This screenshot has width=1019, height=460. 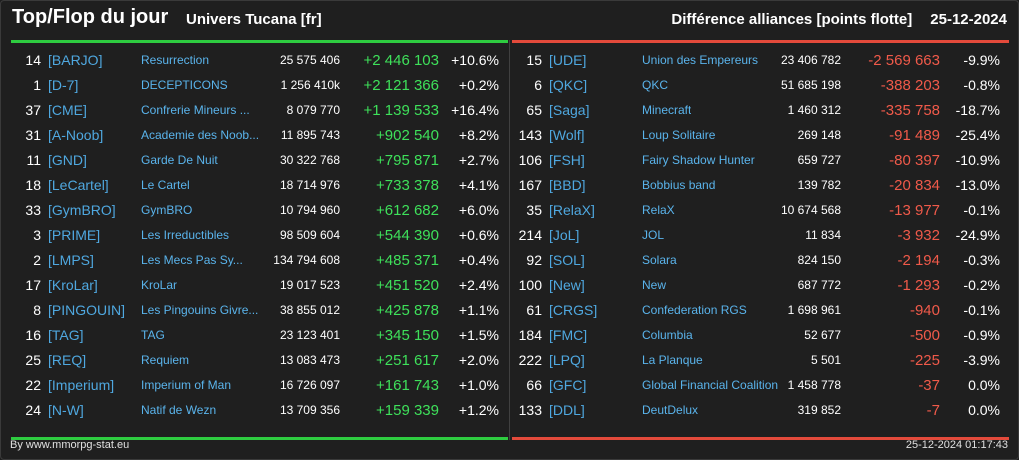 I want to click on points-cell: 8 079 770, so click(x=313, y=110).